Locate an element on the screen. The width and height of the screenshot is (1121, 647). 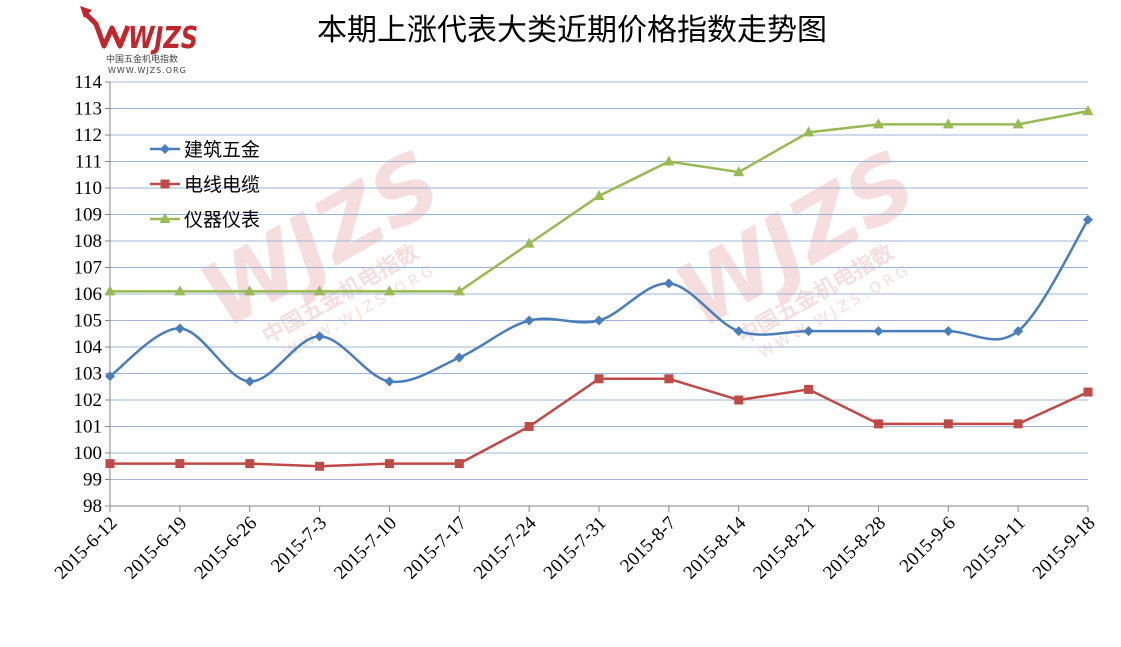
y-tick-label: 112 is located at coordinates (88, 135).